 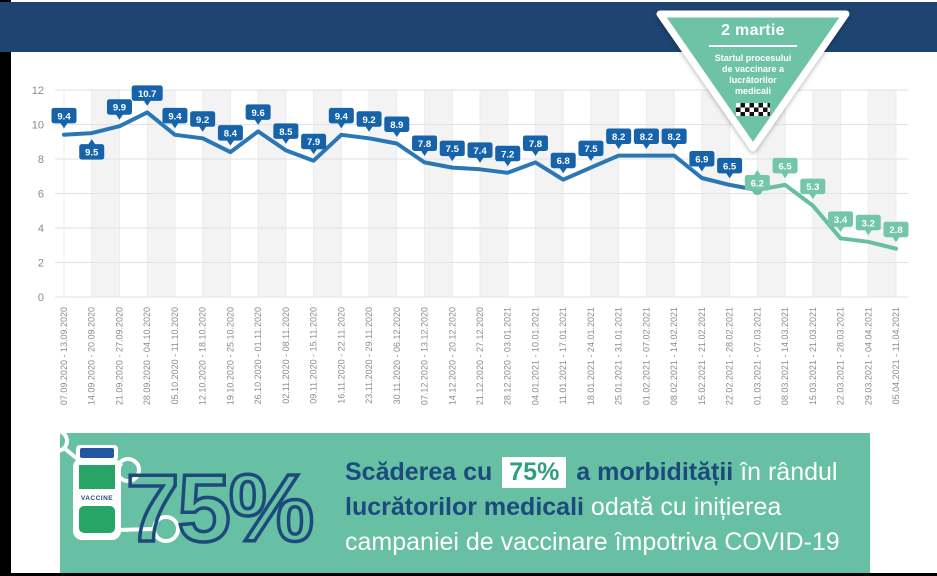 What do you see at coordinates (730, 356) in the screenshot?
I see `x-axis-tick-label: 22.02.2021 - 28.02.2021` at bounding box center [730, 356].